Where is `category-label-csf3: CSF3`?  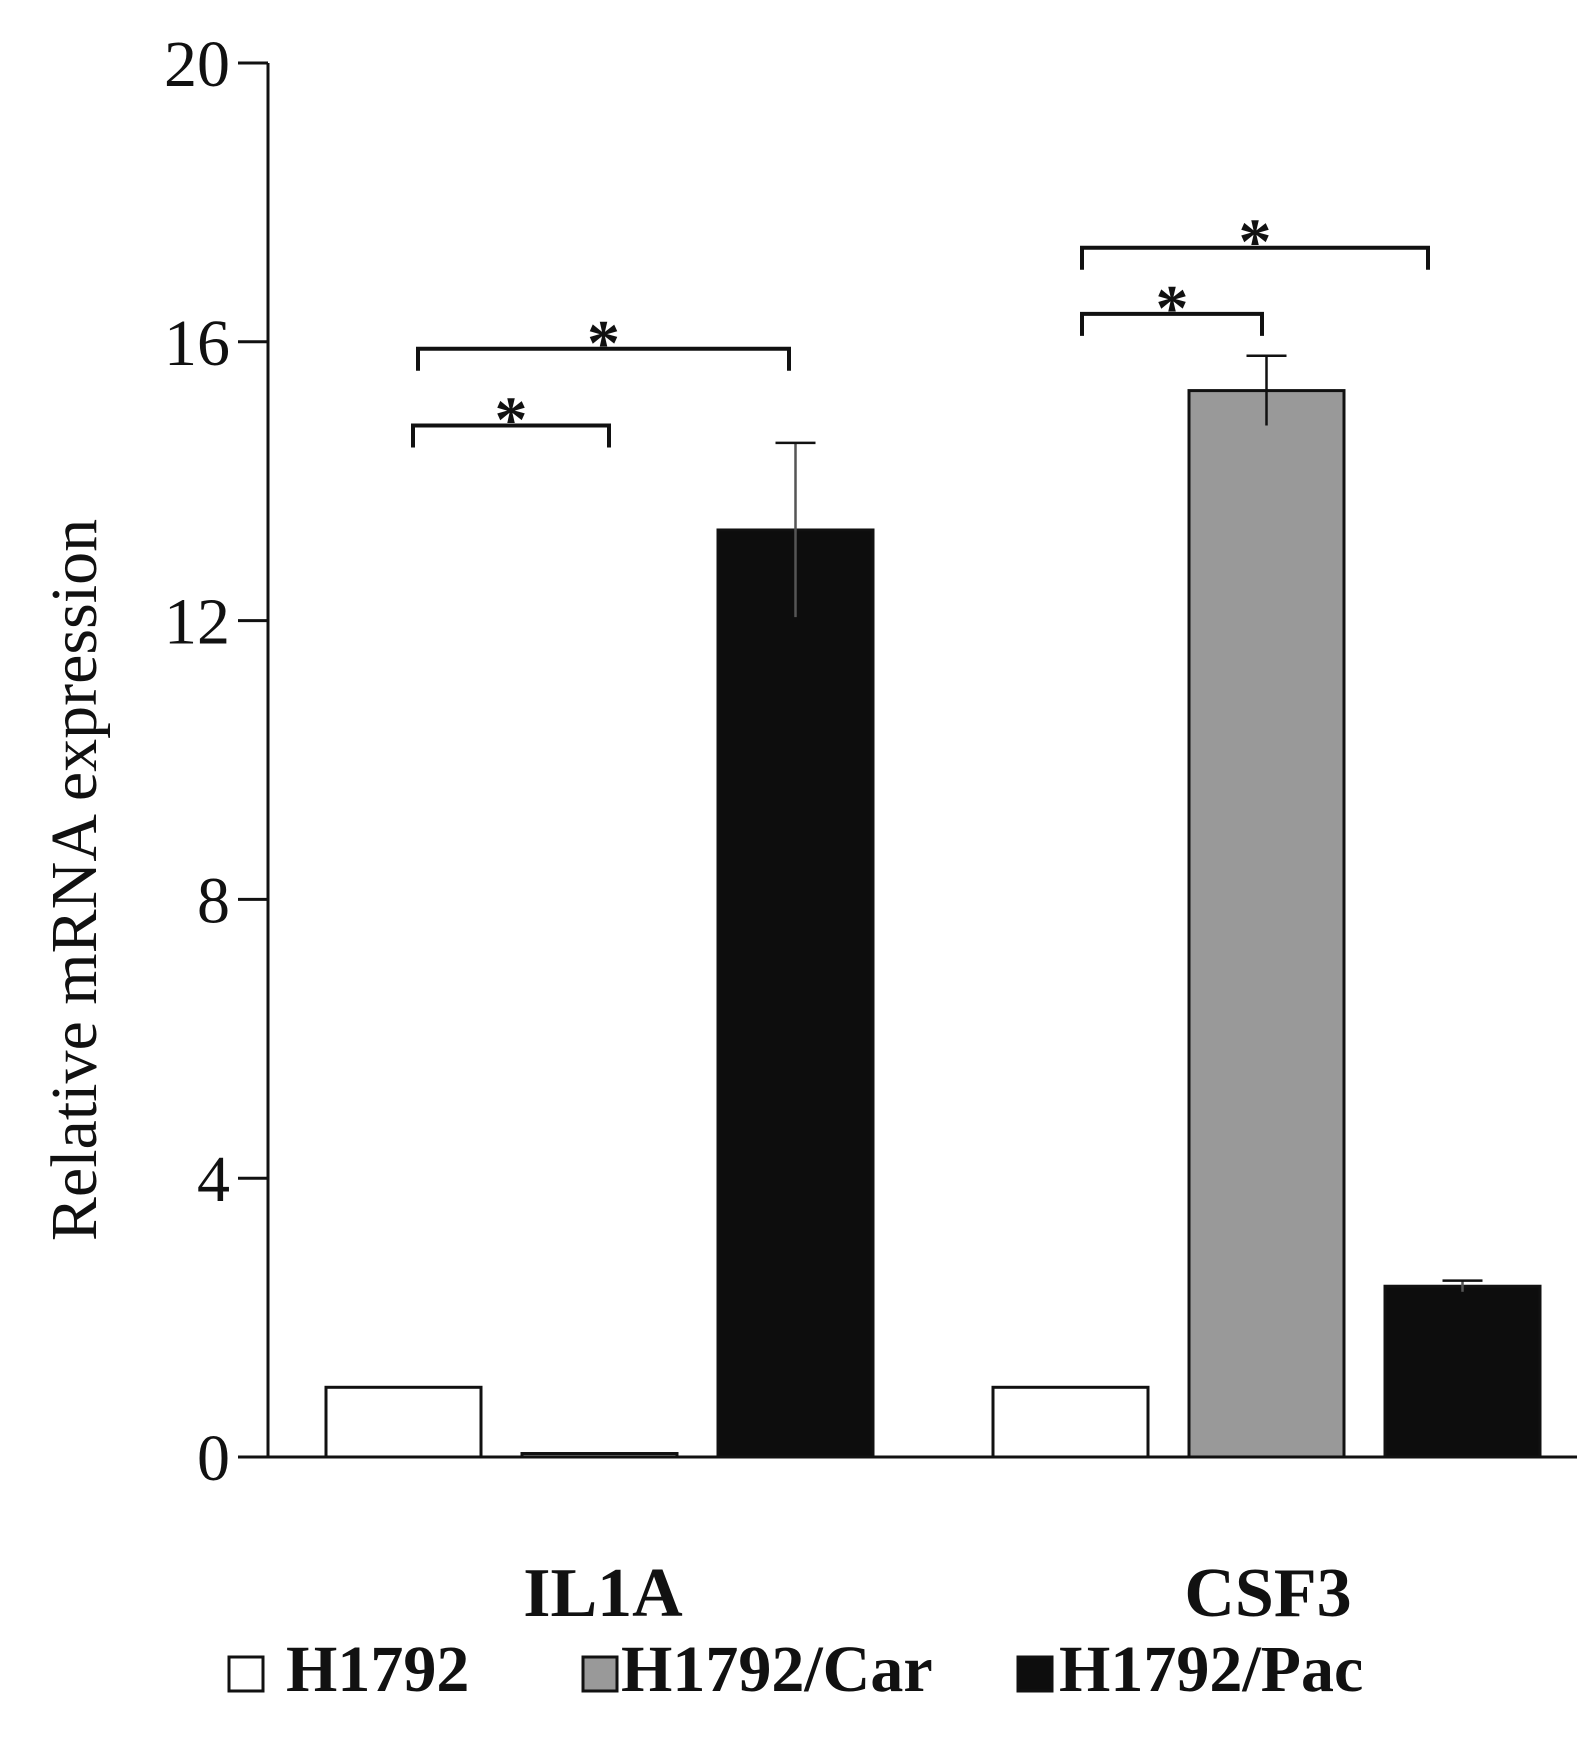 category-label-csf3: CSF3 is located at coordinates (1267, 1593).